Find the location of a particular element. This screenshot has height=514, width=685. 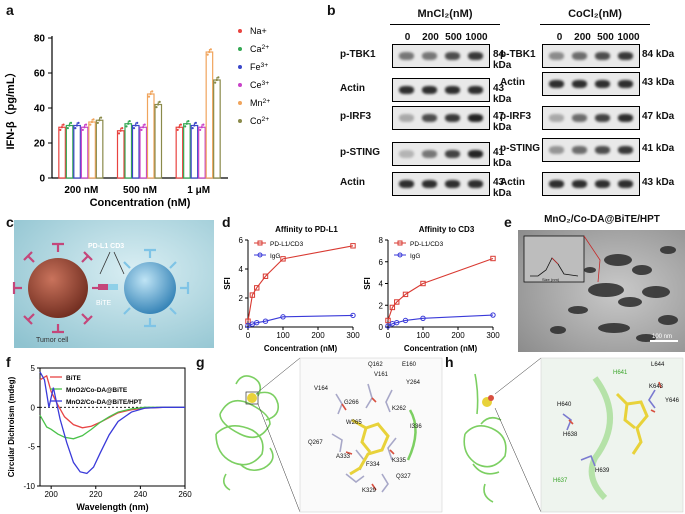

mncl2-header-line is located at coordinates (445, 24).